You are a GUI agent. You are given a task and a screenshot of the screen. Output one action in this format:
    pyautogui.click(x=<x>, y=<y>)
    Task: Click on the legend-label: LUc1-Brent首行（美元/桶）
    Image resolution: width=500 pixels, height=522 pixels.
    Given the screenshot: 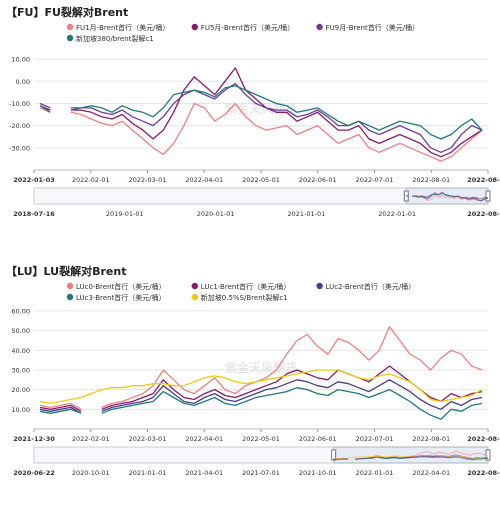 What is the action you would take?
    pyautogui.click(x=246, y=286)
    